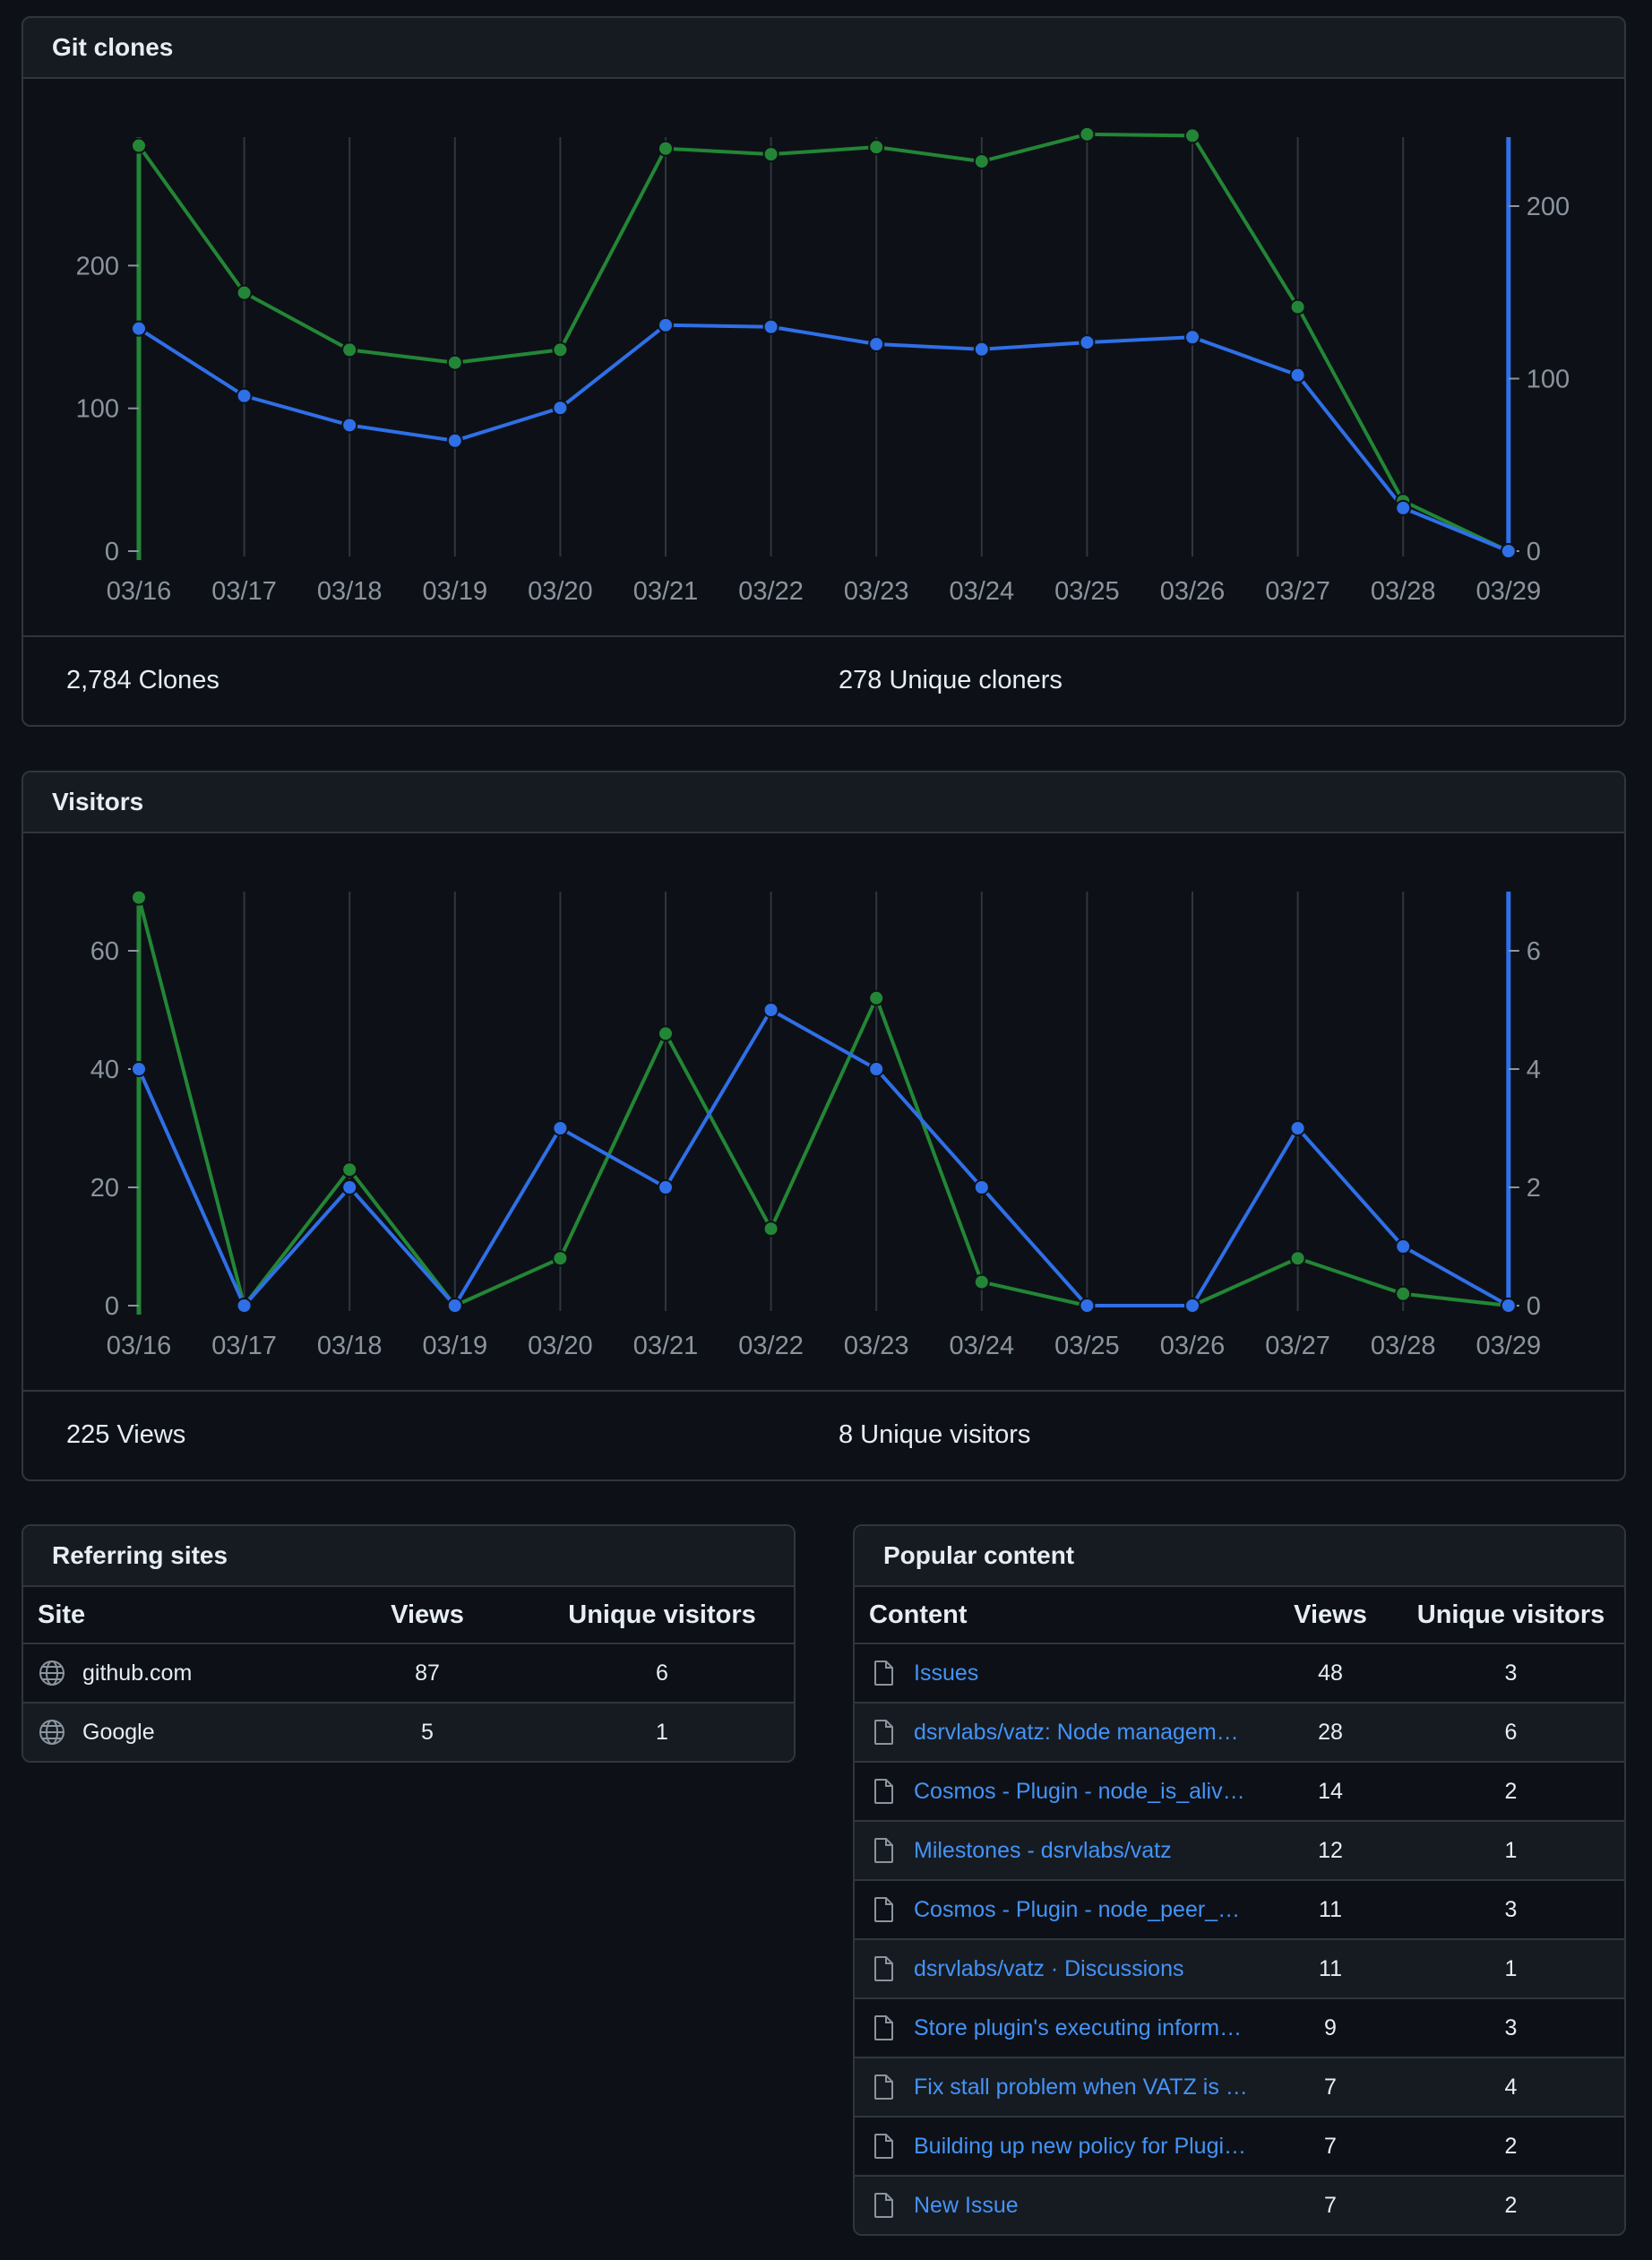  What do you see at coordinates (1330, 2205) in the screenshot?
I see `views-cell: 7` at bounding box center [1330, 2205].